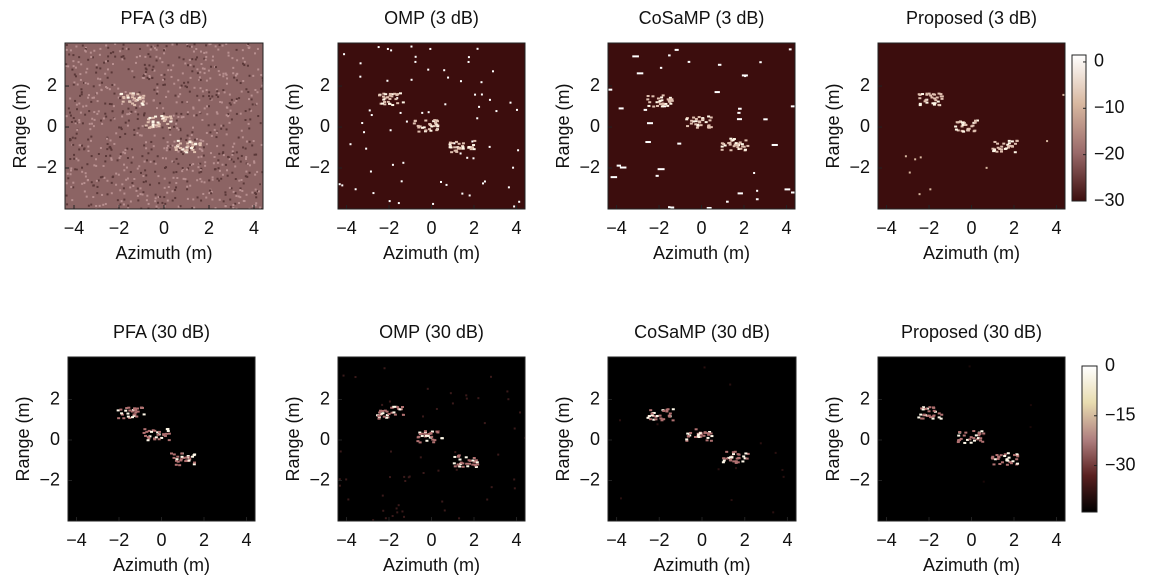 The image size is (1150, 586). Describe the element at coordinates (974, 424) in the screenshot. I see `image-content` at that location.